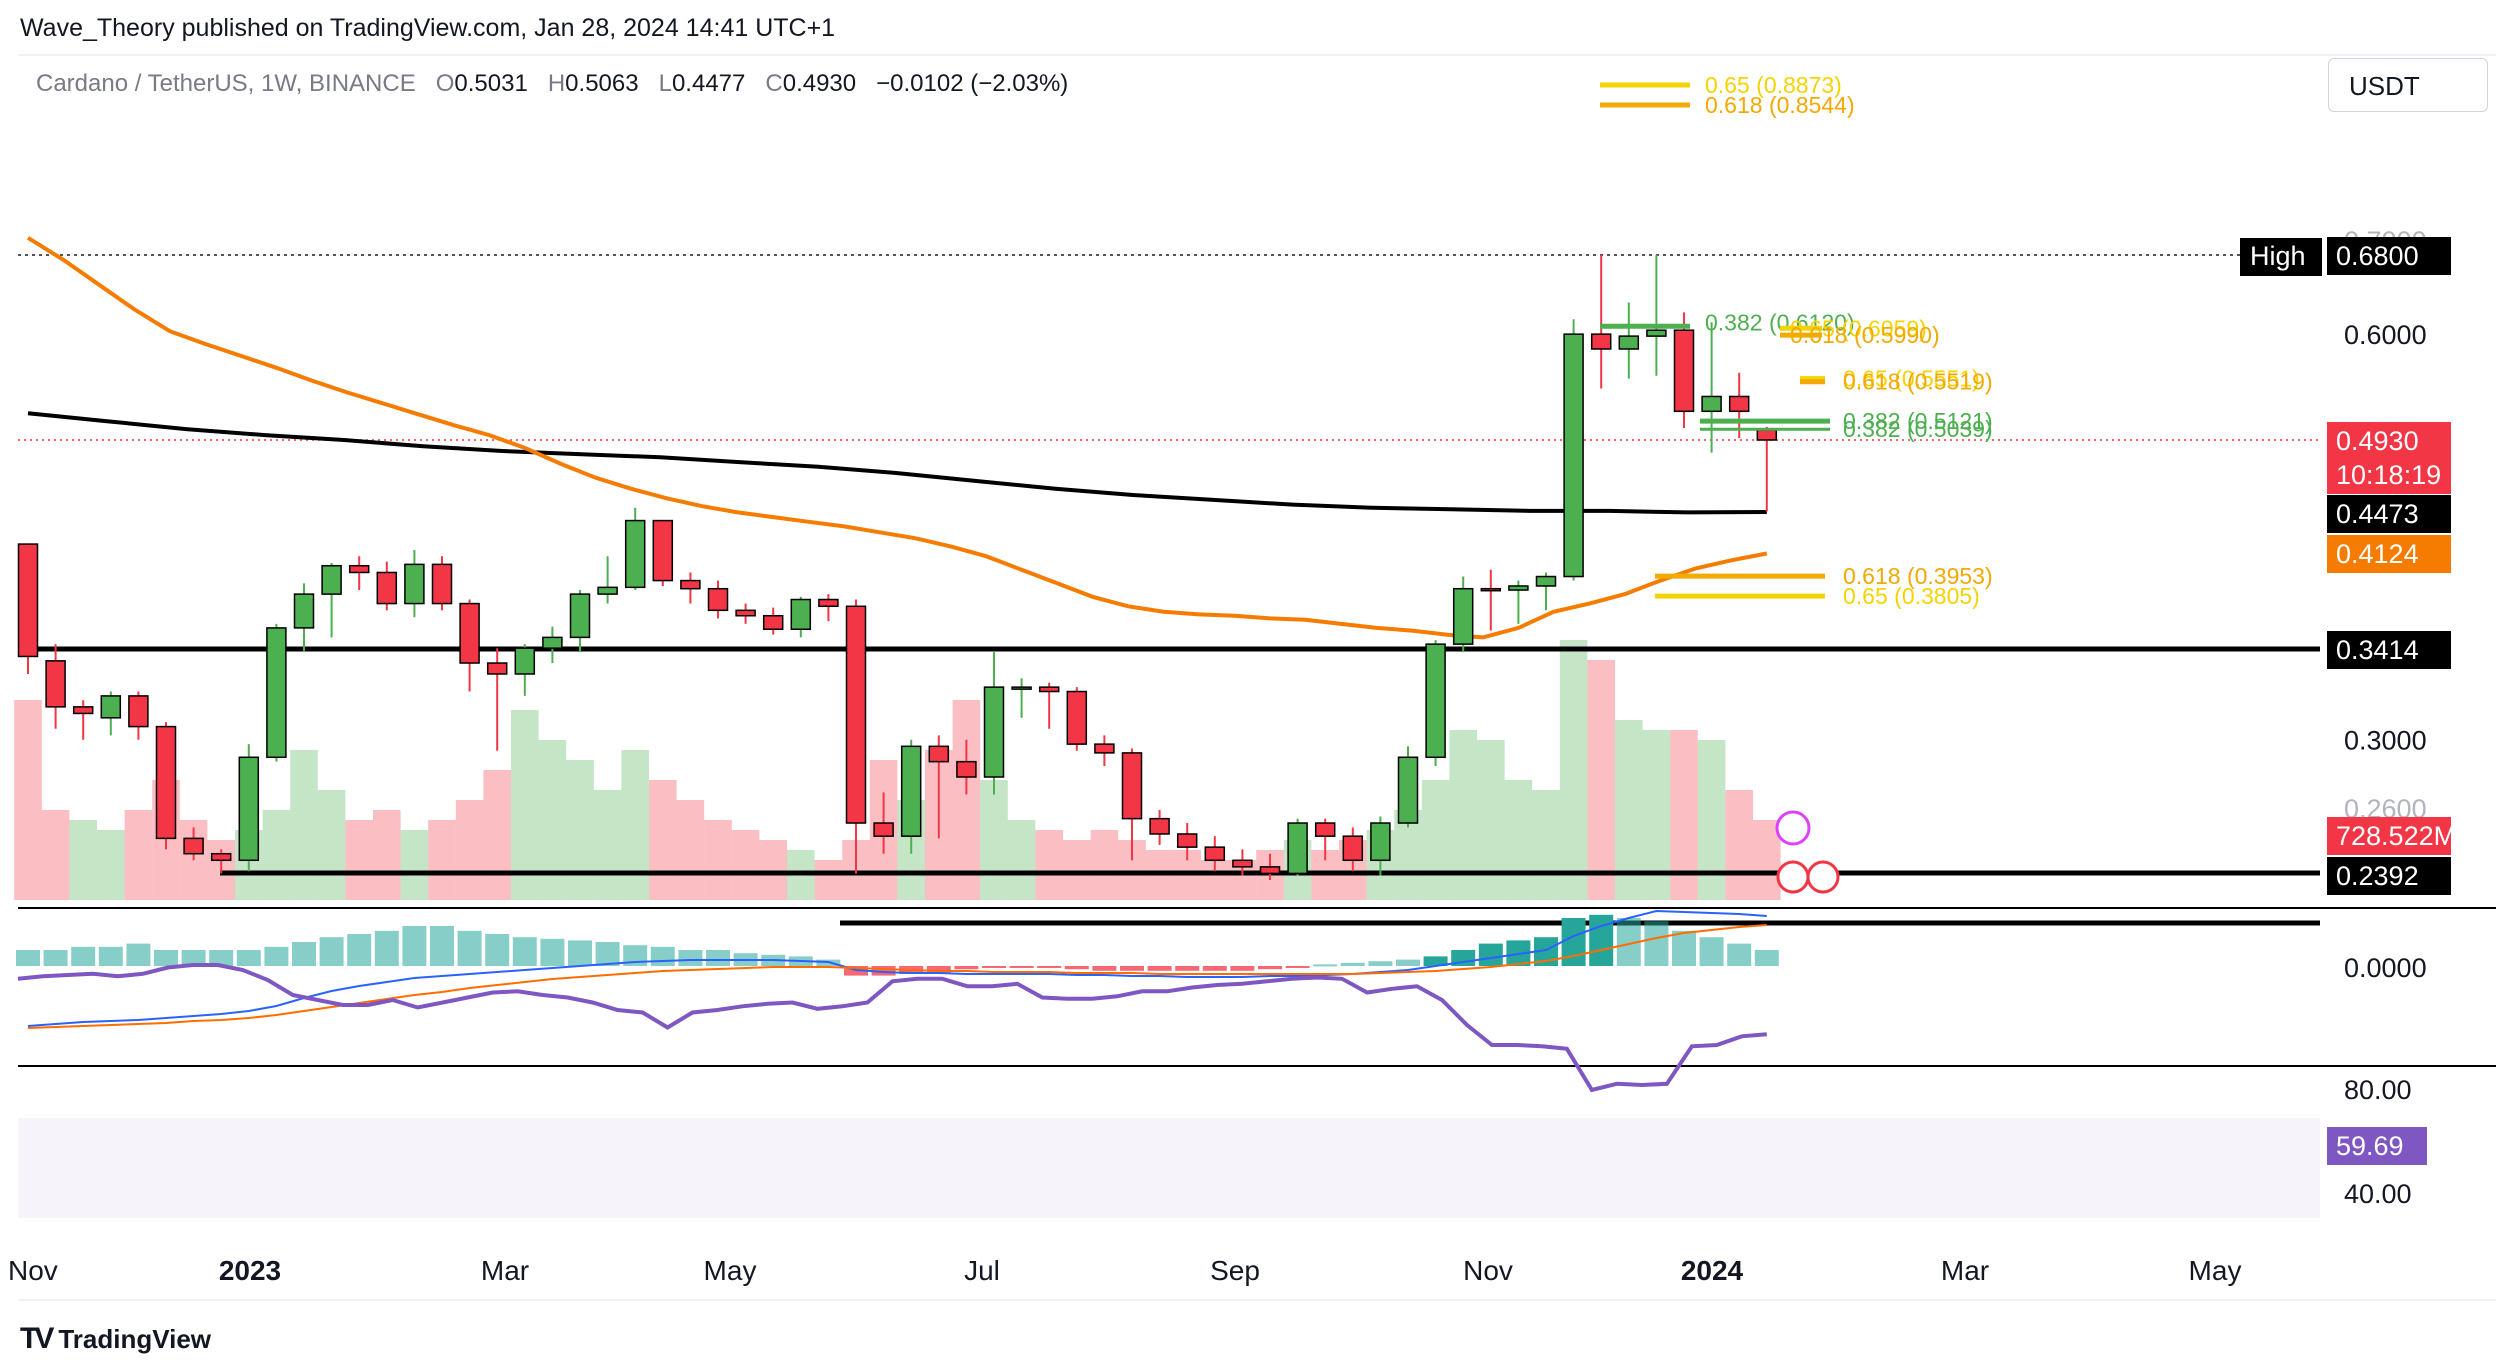 This screenshot has width=2516, height=1372. Describe the element at coordinates (2389, 836) in the screenshot. I see `volume-value-label-bg` at that location.